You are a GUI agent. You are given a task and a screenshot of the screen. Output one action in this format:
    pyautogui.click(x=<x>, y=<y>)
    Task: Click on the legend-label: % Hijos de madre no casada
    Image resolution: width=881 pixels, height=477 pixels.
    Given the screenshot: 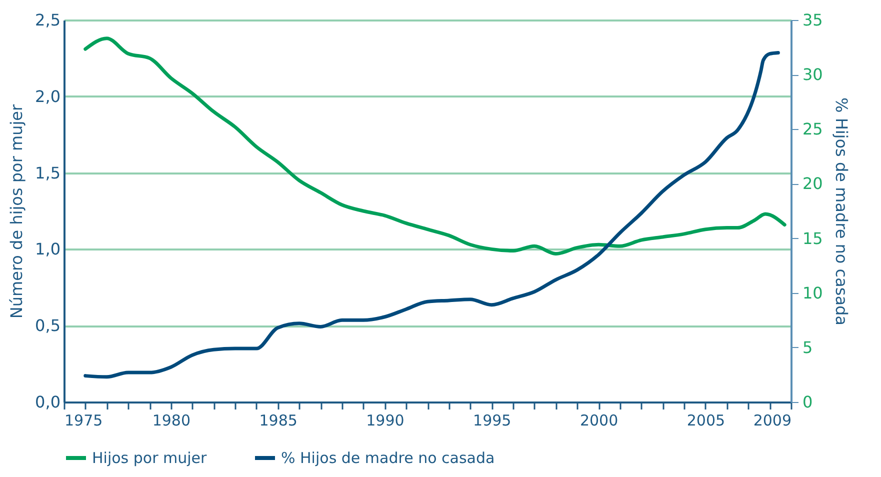 What is the action you would take?
    pyautogui.click(x=388, y=458)
    